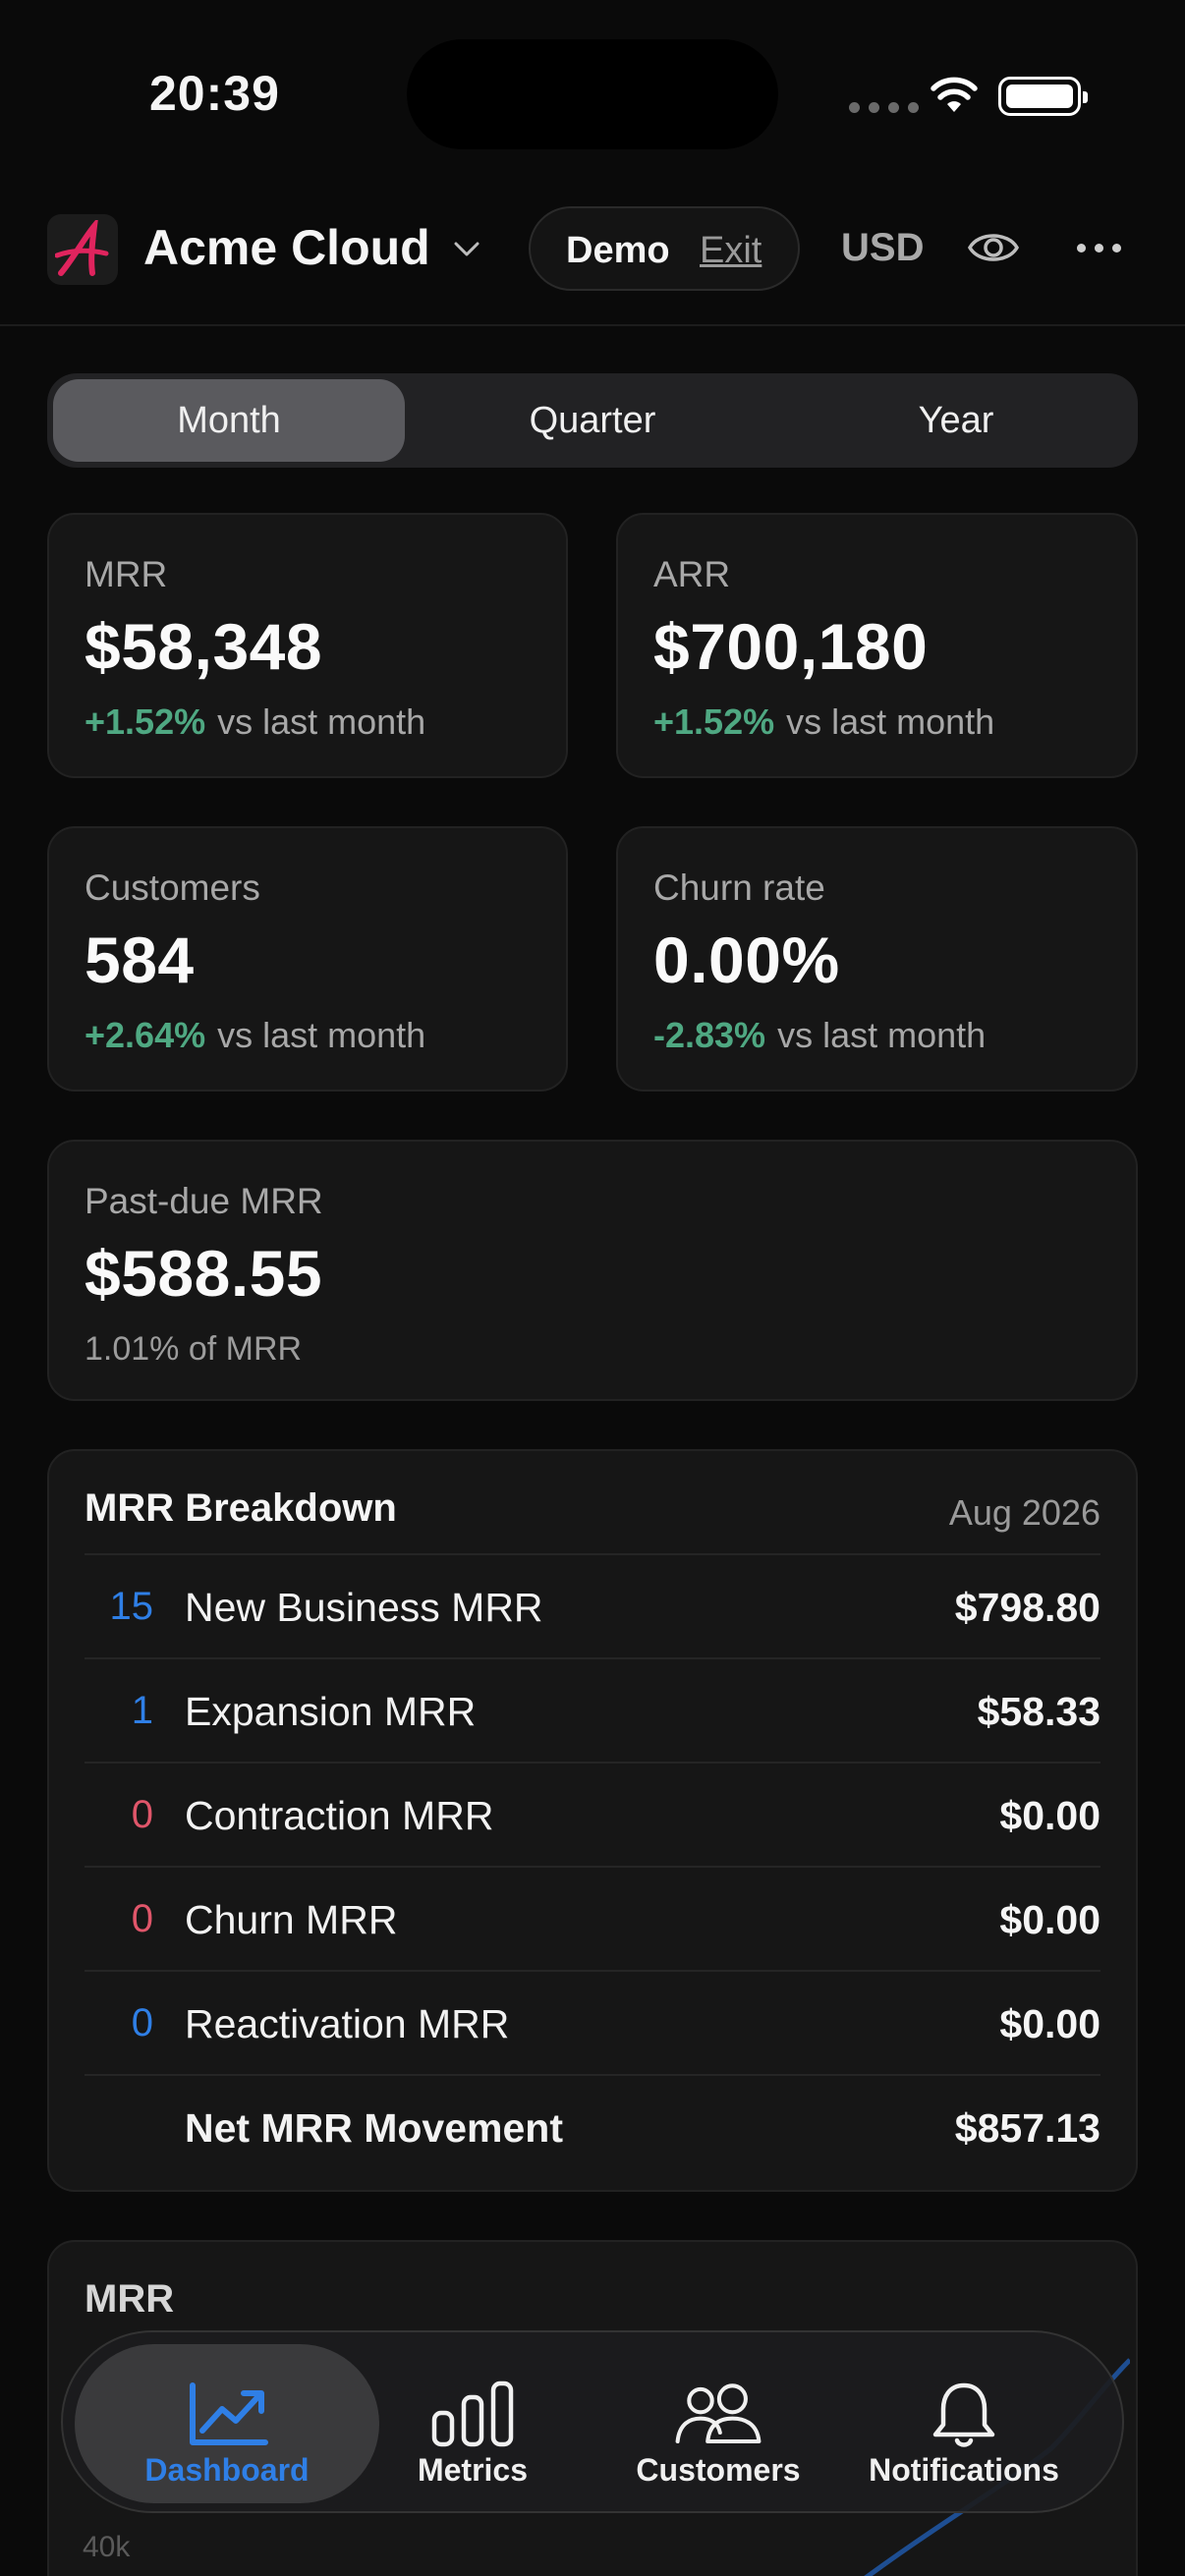  What do you see at coordinates (331, 1711) in the screenshot?
I see `row-name: Expansion MRR` at bounding box center [331, 1711].